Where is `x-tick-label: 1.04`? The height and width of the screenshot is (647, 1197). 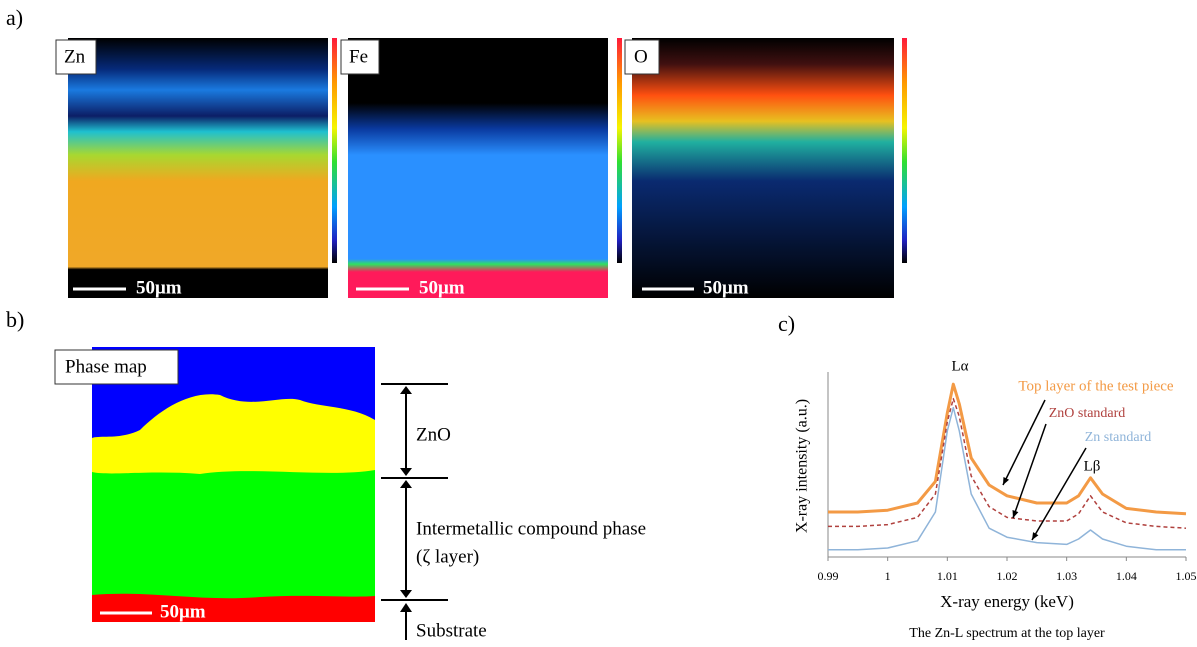
x-tick-label: 1.04 is located at coordinates (1126, 576).